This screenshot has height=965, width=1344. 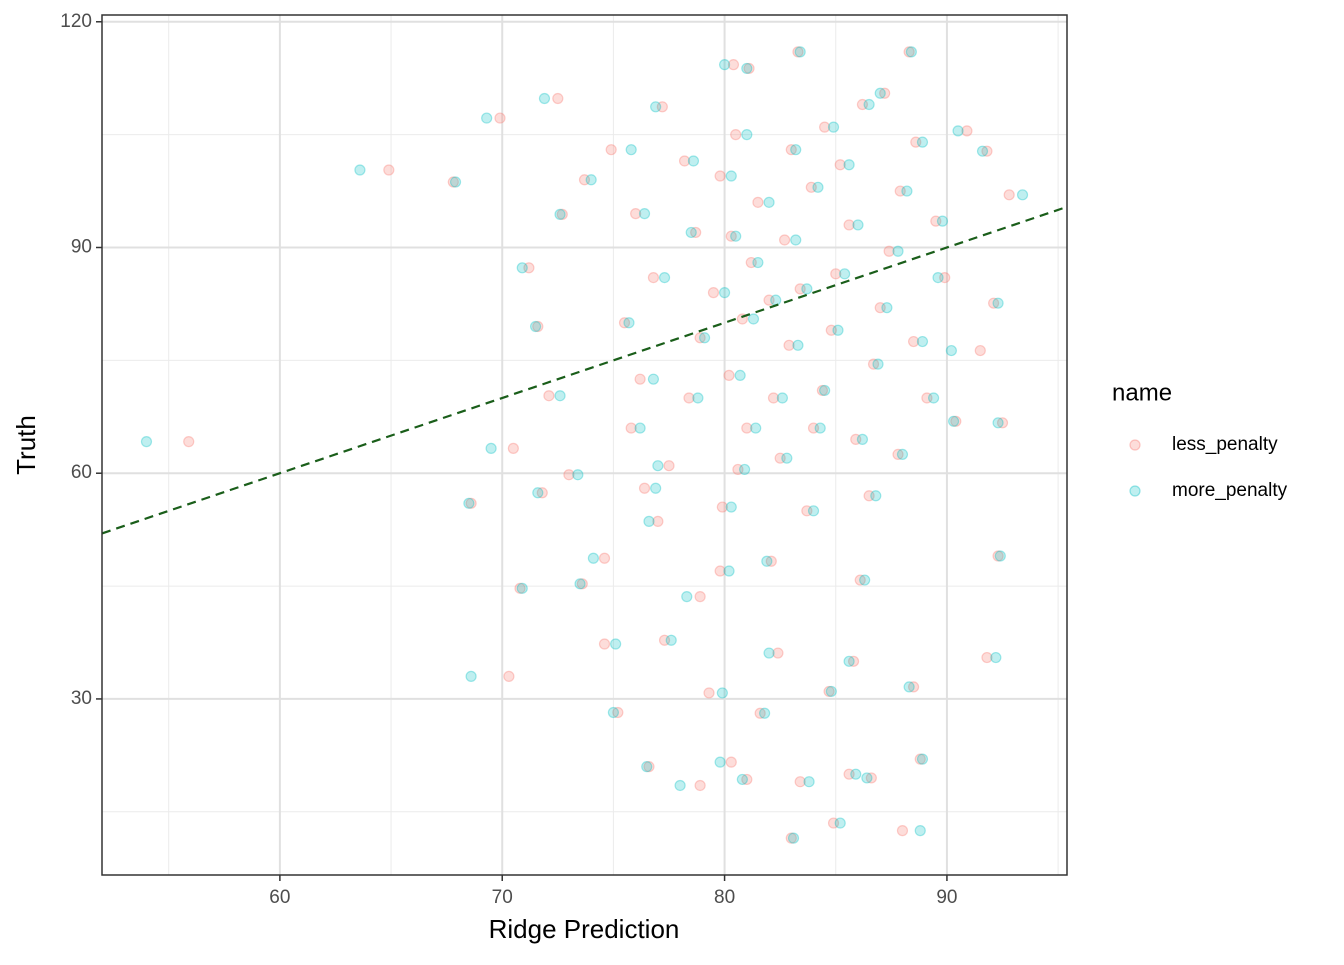 What do you see at coordinates (584, 929) in the screenshot?
I see `x-axis-label: Ridge Prediction` at bounding box center [584, 929].